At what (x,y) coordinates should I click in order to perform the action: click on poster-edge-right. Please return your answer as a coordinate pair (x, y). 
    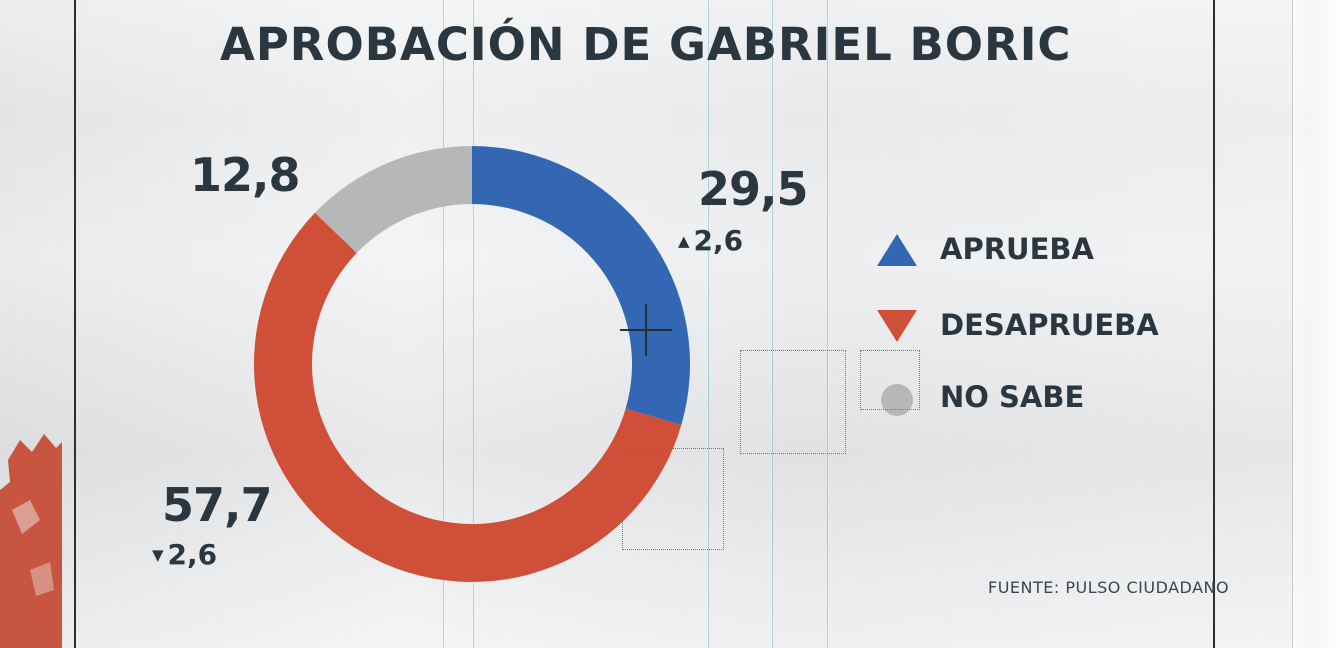
    Looking at the image, I should click on (1316, 324).